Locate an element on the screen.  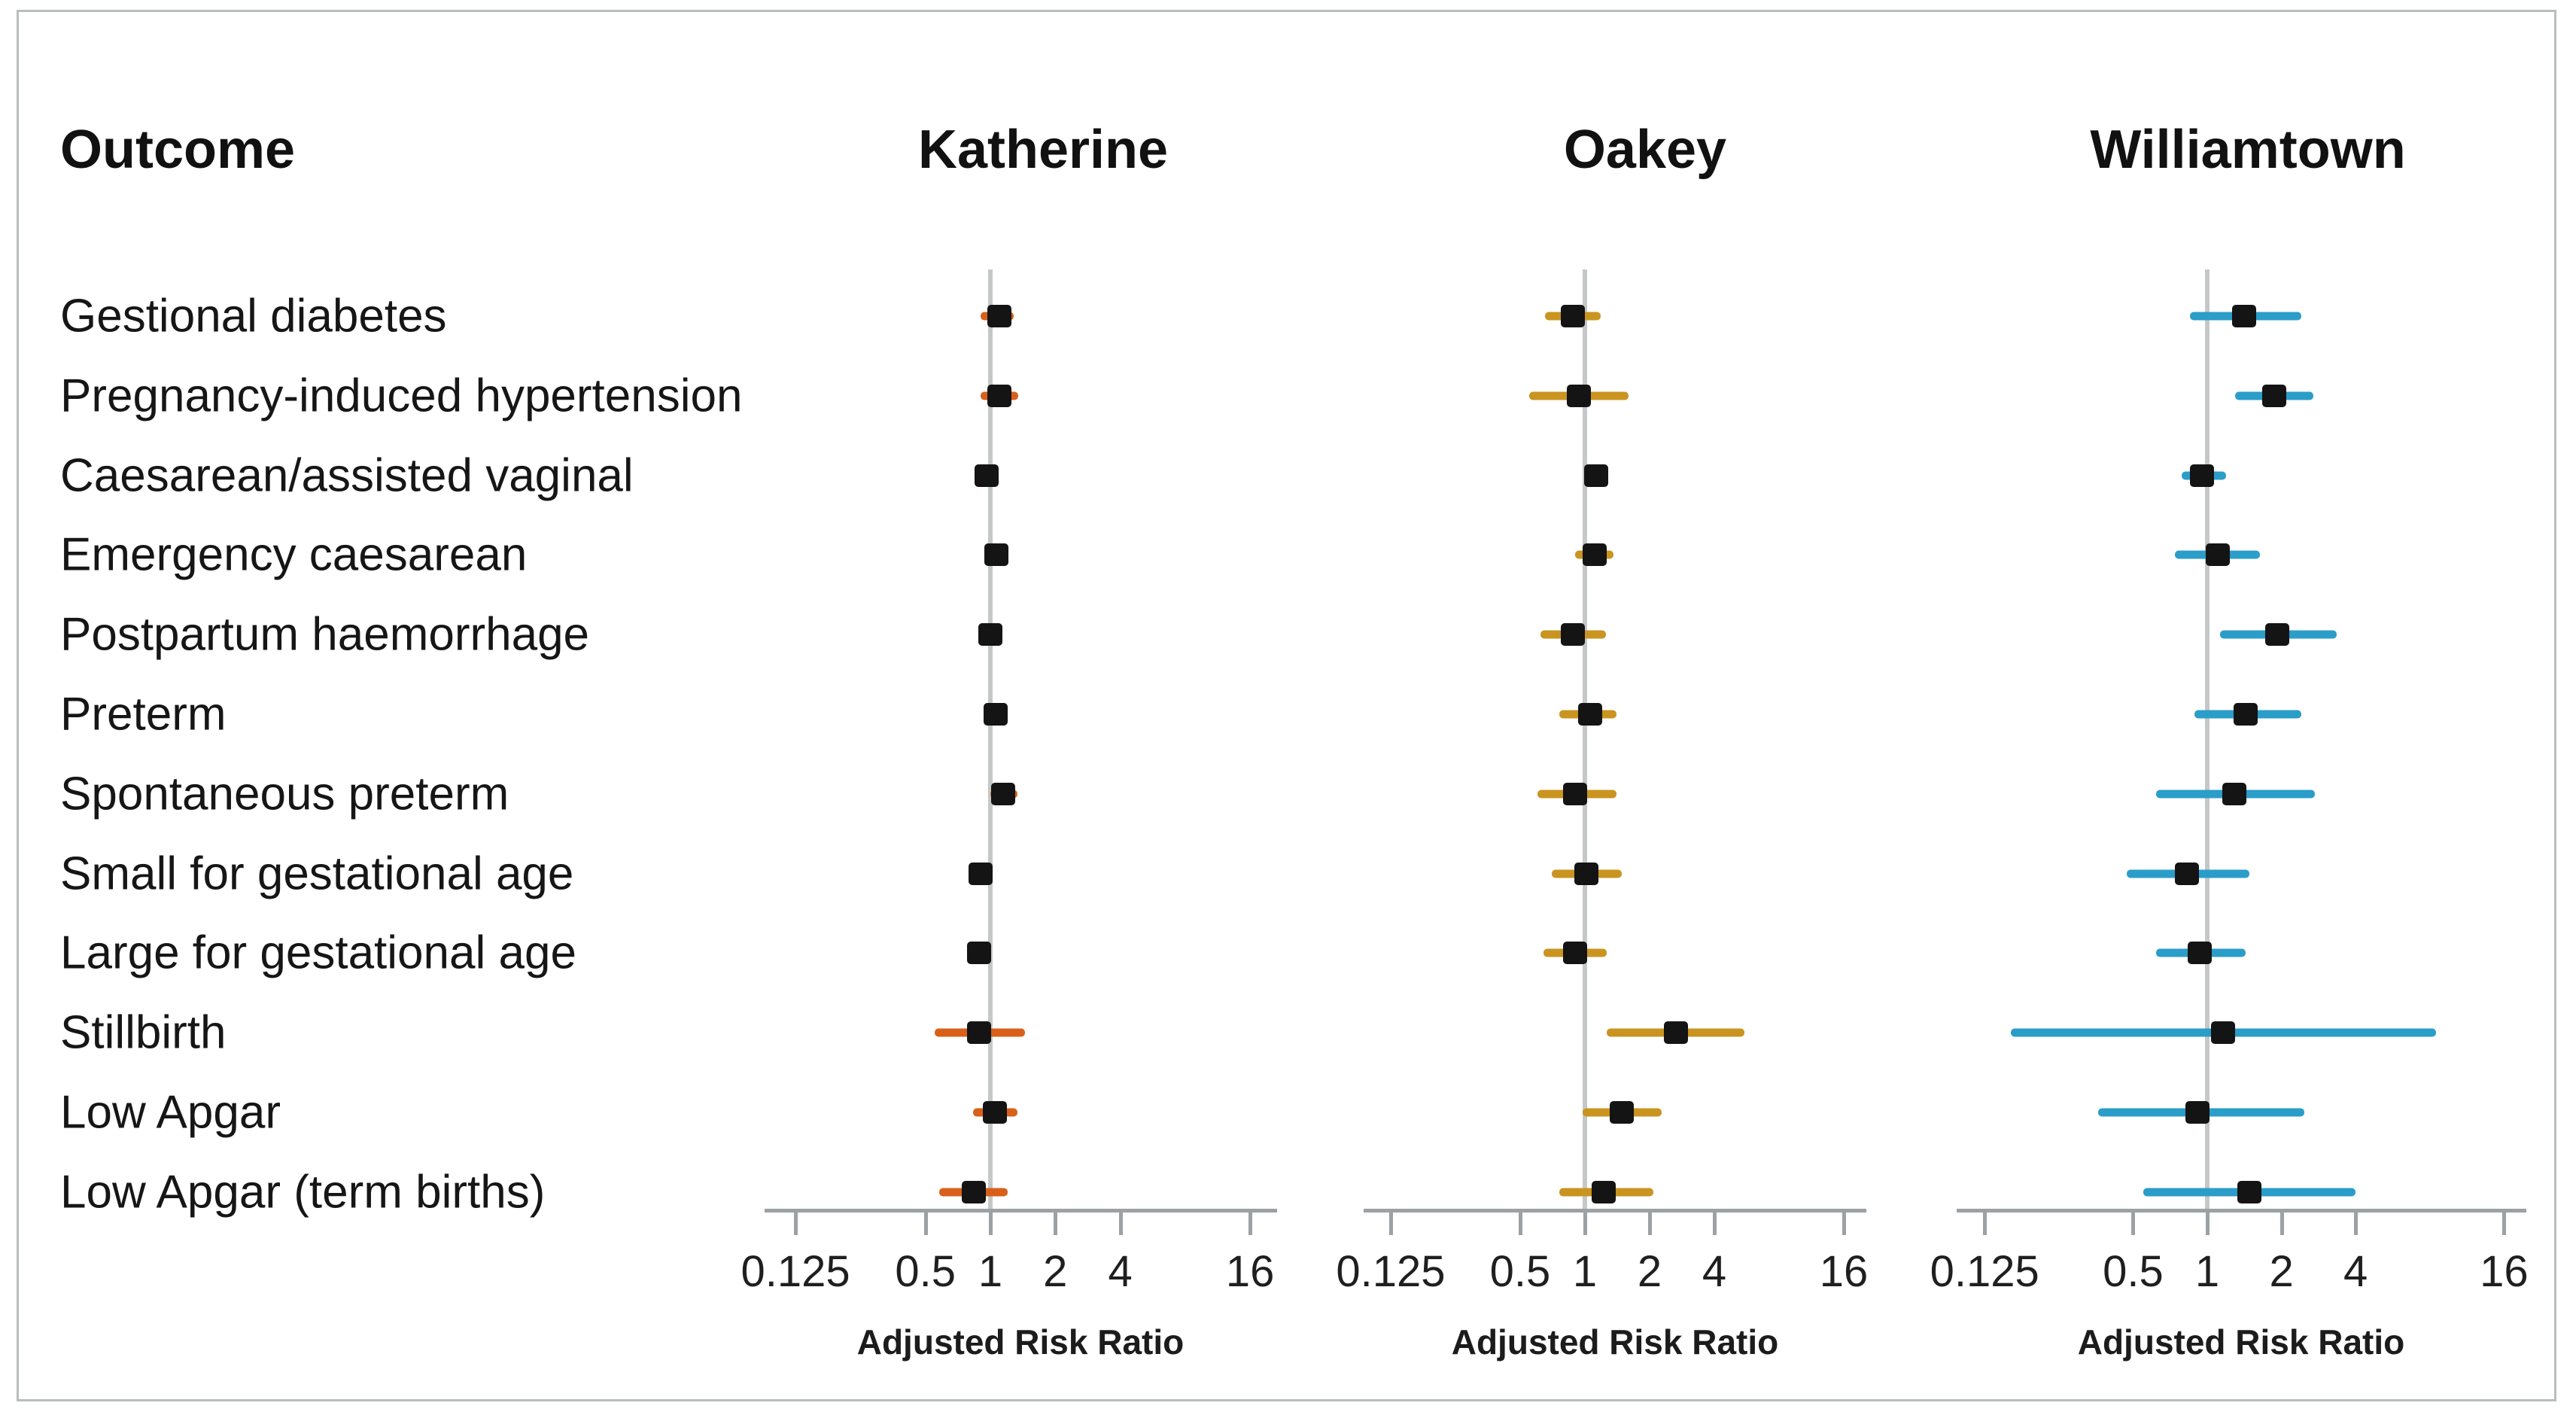
outcome-label: Preterm is located at coordinates (143, 715).